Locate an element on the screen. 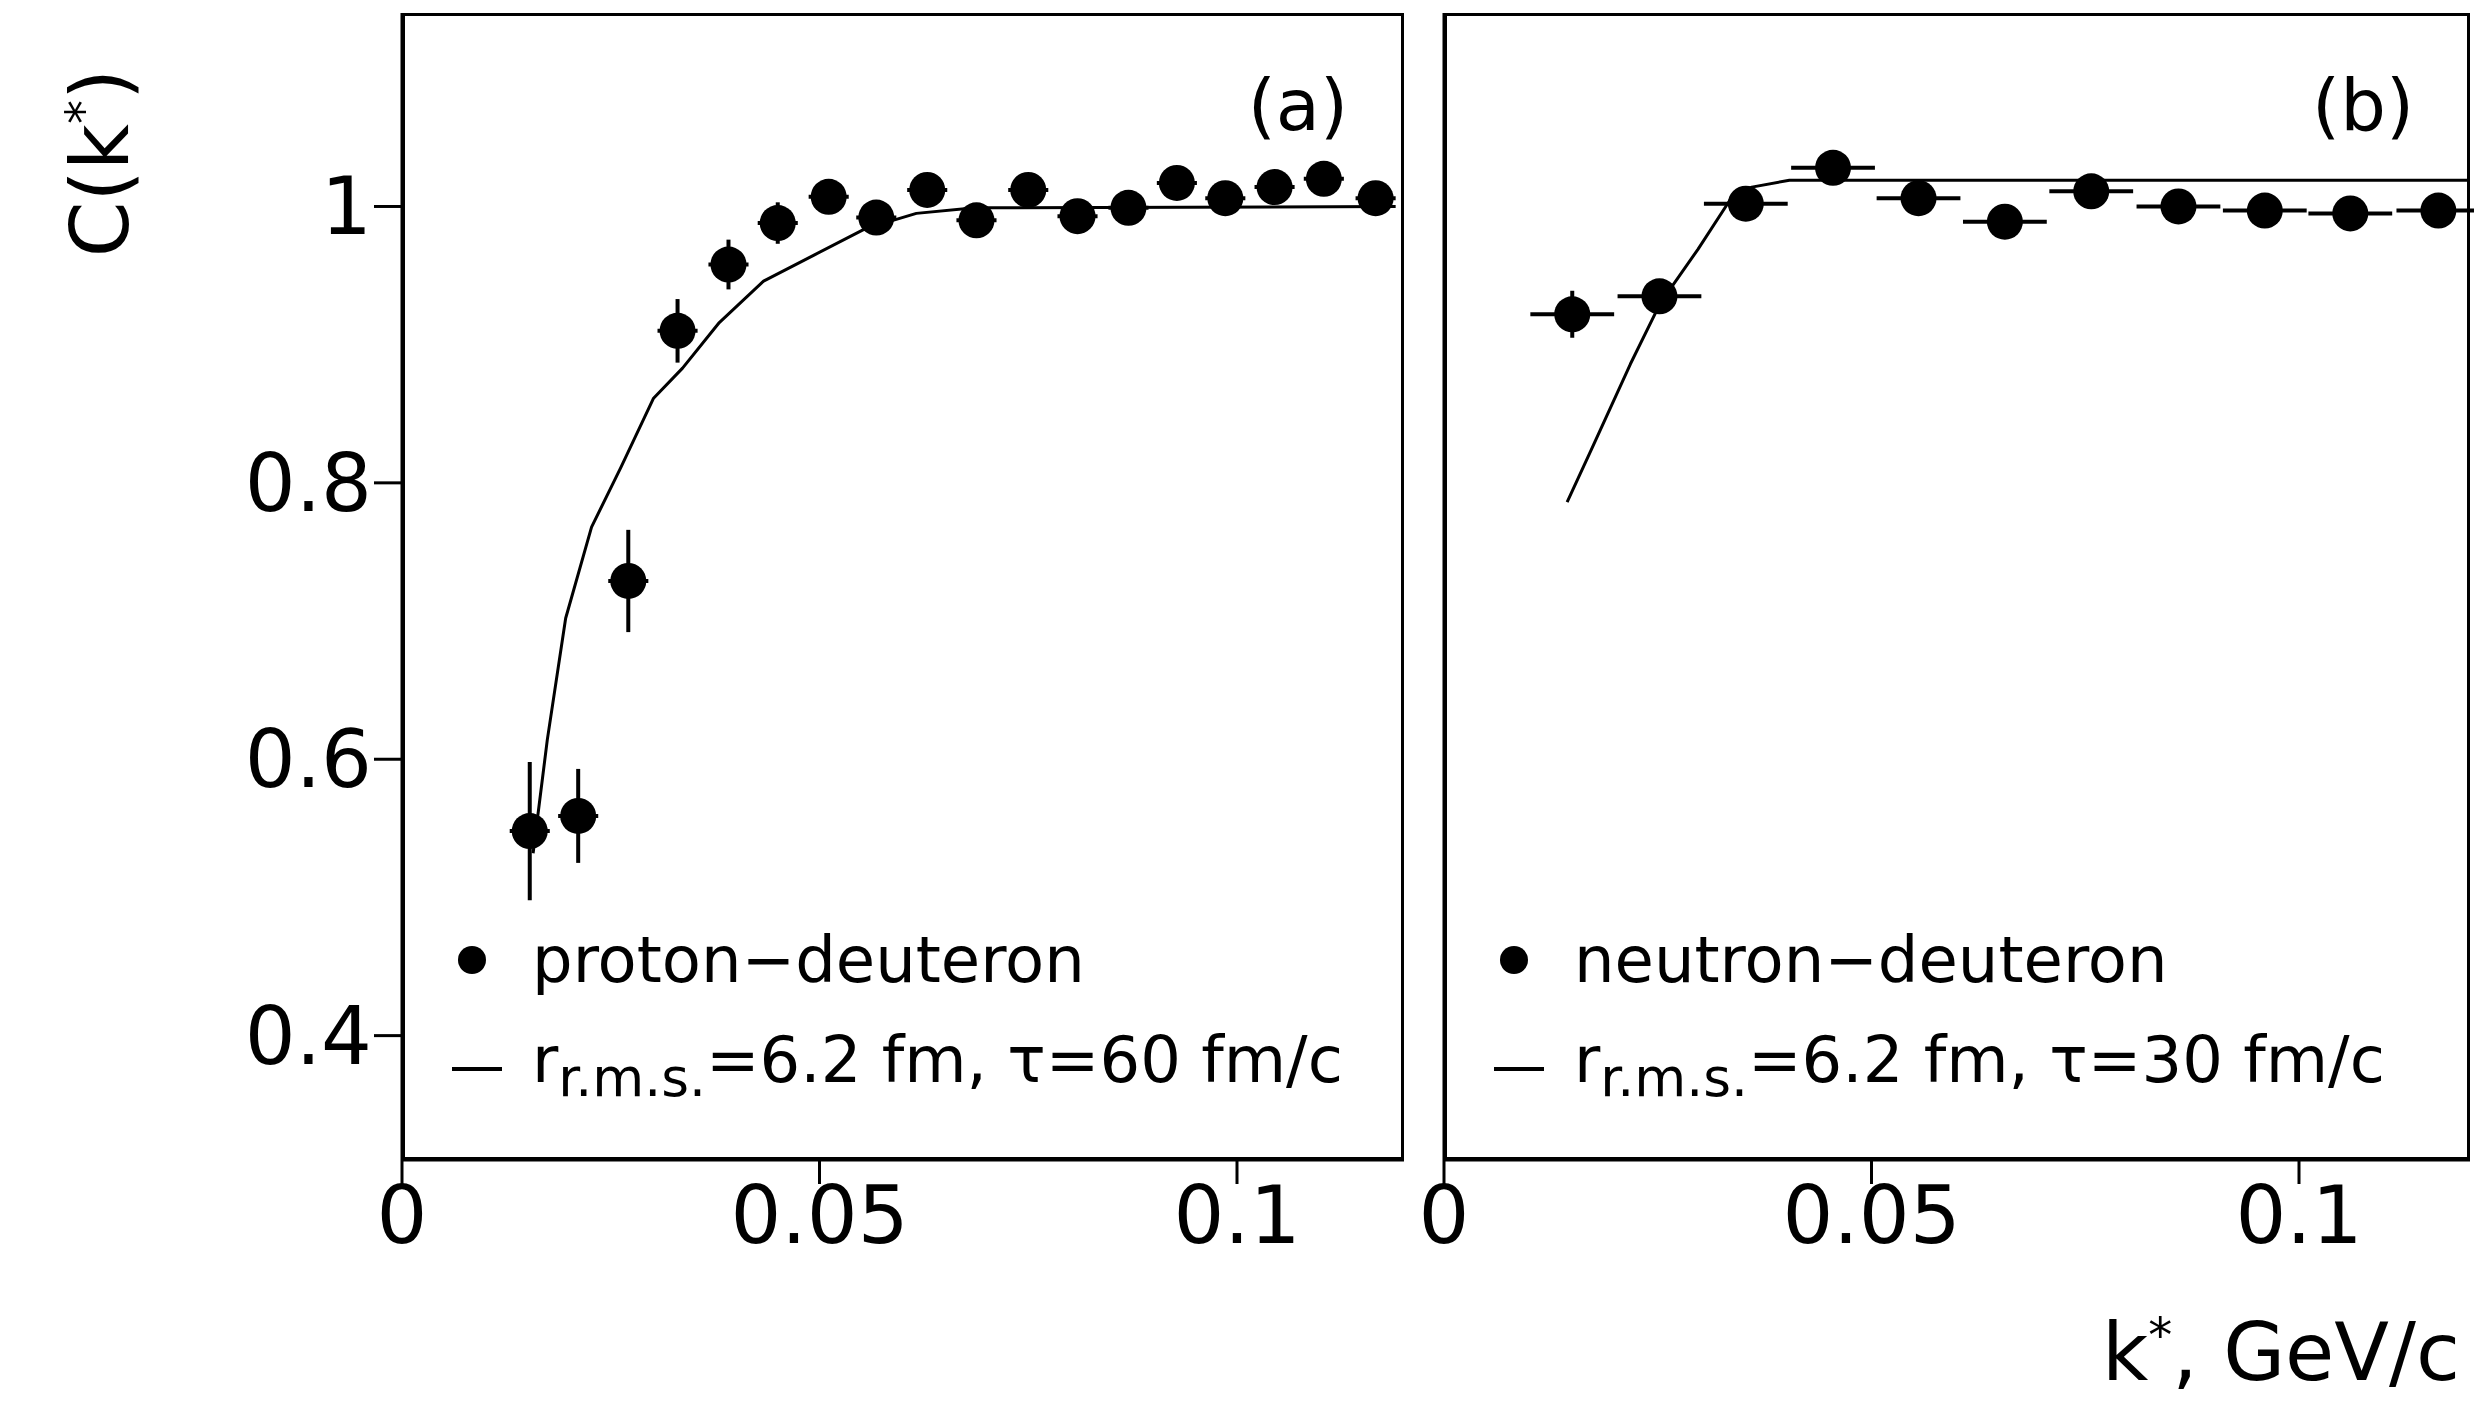 The width and height of the screenshot is (2490, 1418). y-tick-label: 1 is located at coordinates (346, 207).